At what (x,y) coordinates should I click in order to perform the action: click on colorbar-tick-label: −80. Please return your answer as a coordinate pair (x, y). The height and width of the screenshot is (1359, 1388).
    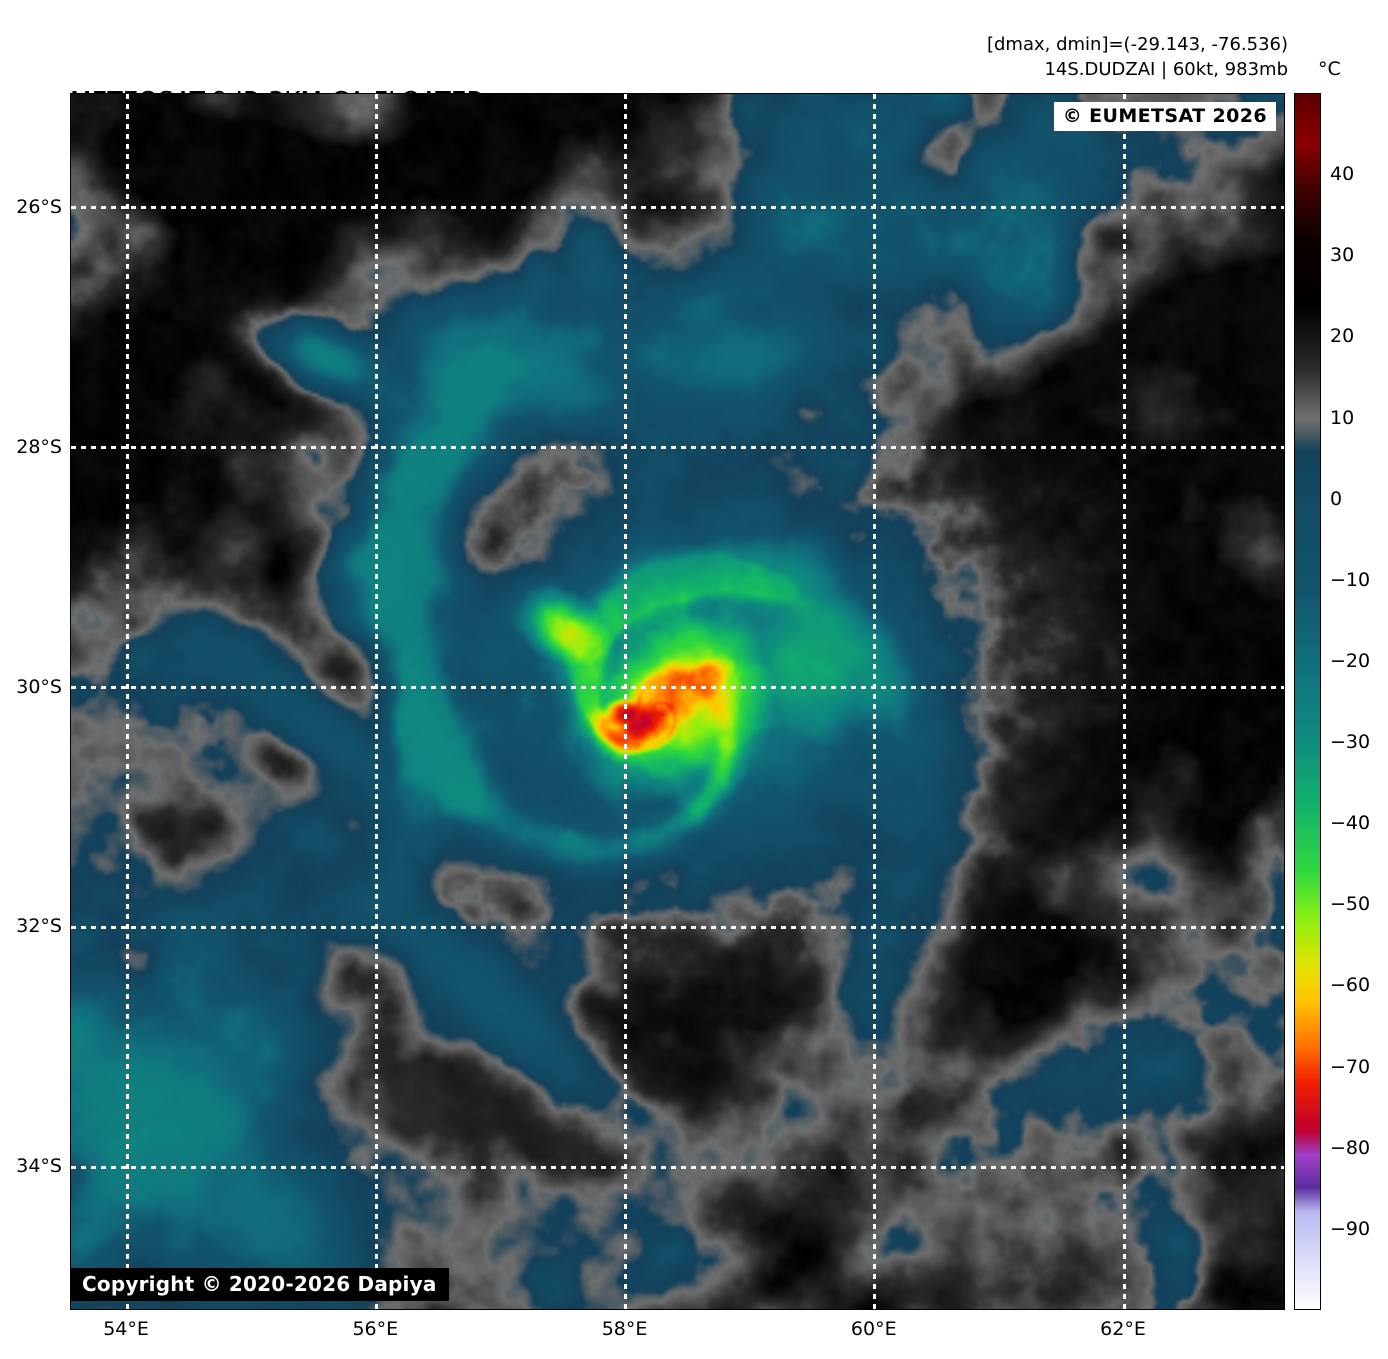
    Looking at the image, I should click on (1350, 1147).